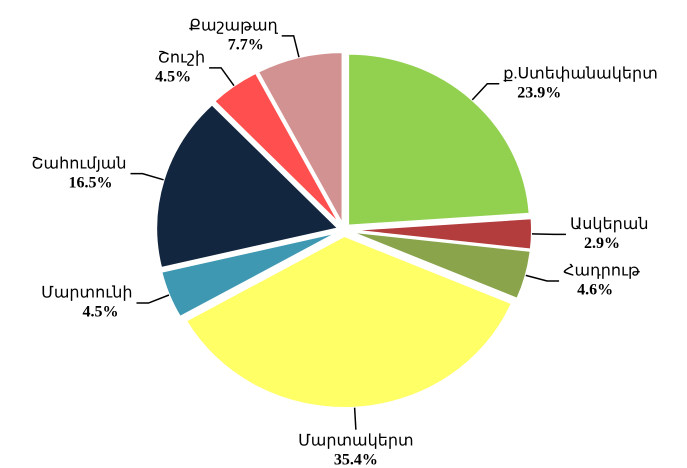 This screenshot has width=687, height=468. I want to click on value-label: 7.7%, so click(246, 44).